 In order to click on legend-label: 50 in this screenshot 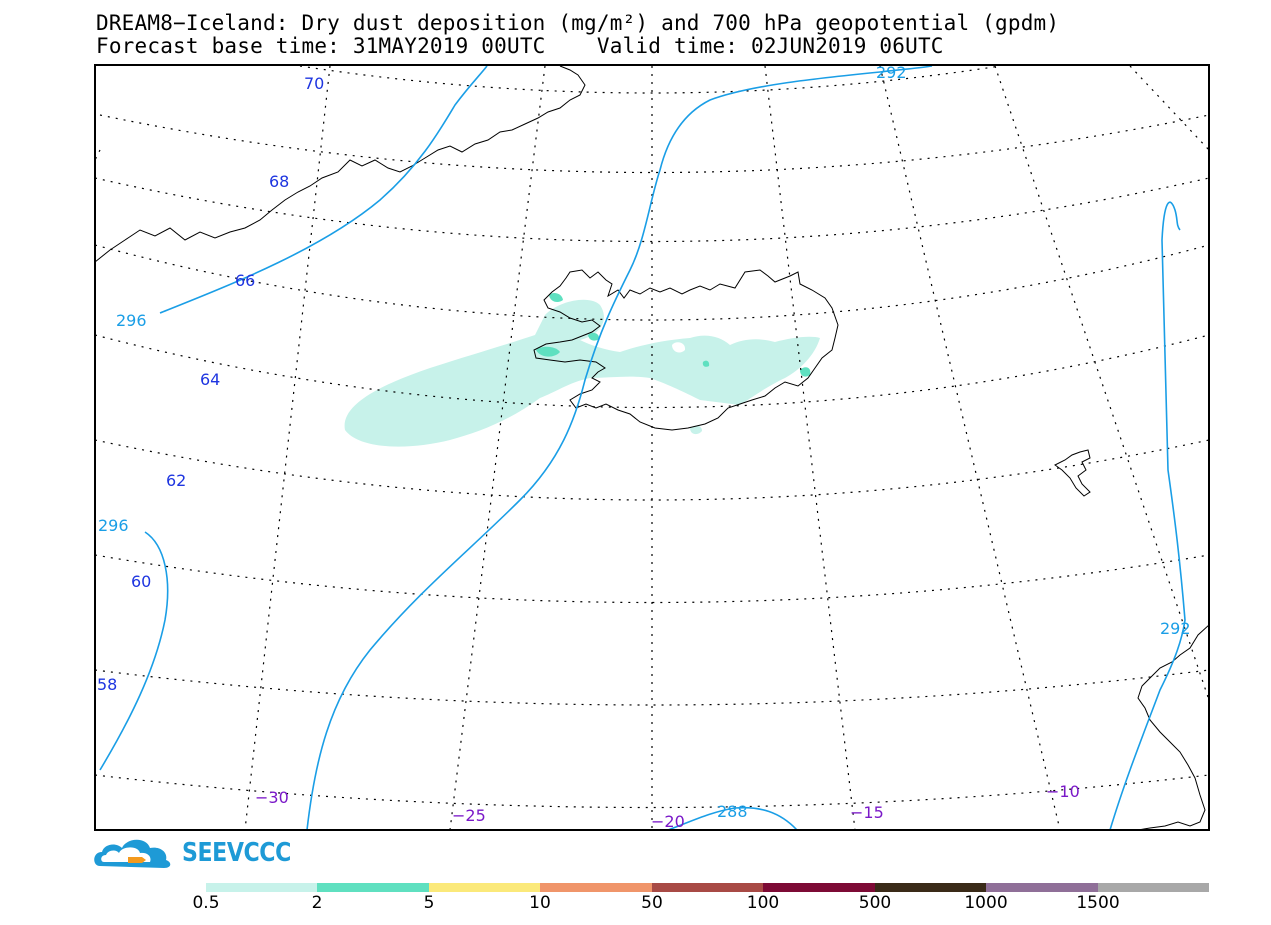, I will do `click(652, 903)`.